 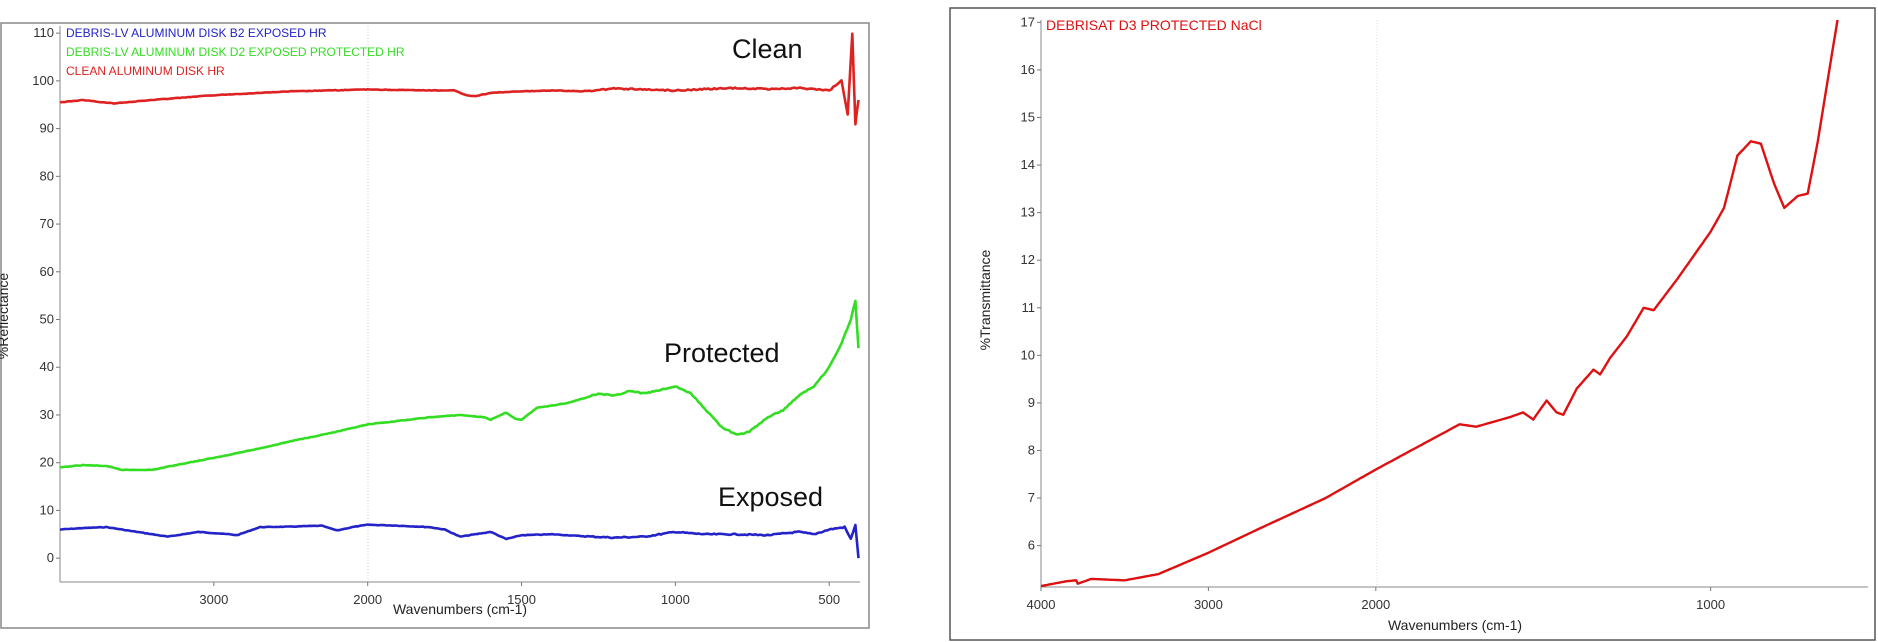 I want to click on y-tick-label: 14, so click(x=1028, y=164).